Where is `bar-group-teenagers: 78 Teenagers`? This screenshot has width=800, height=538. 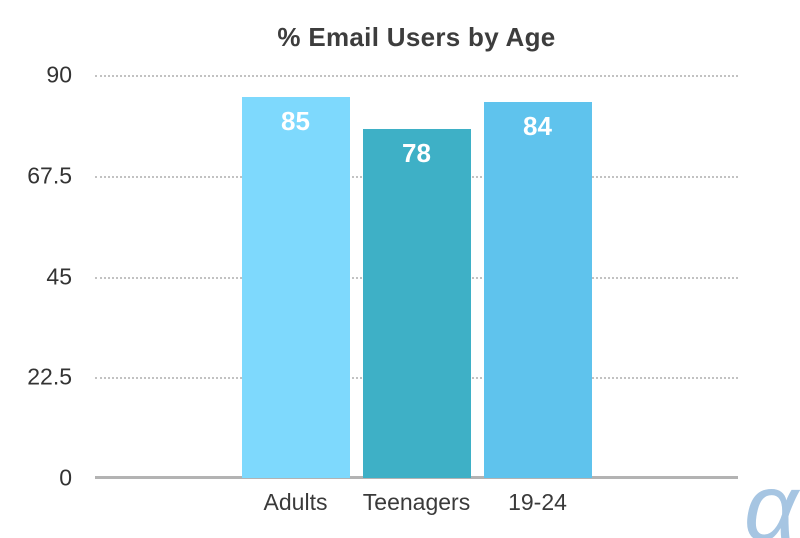
bar-group-teenagers: 78 Teenagers is located at coordinates (416, 295).